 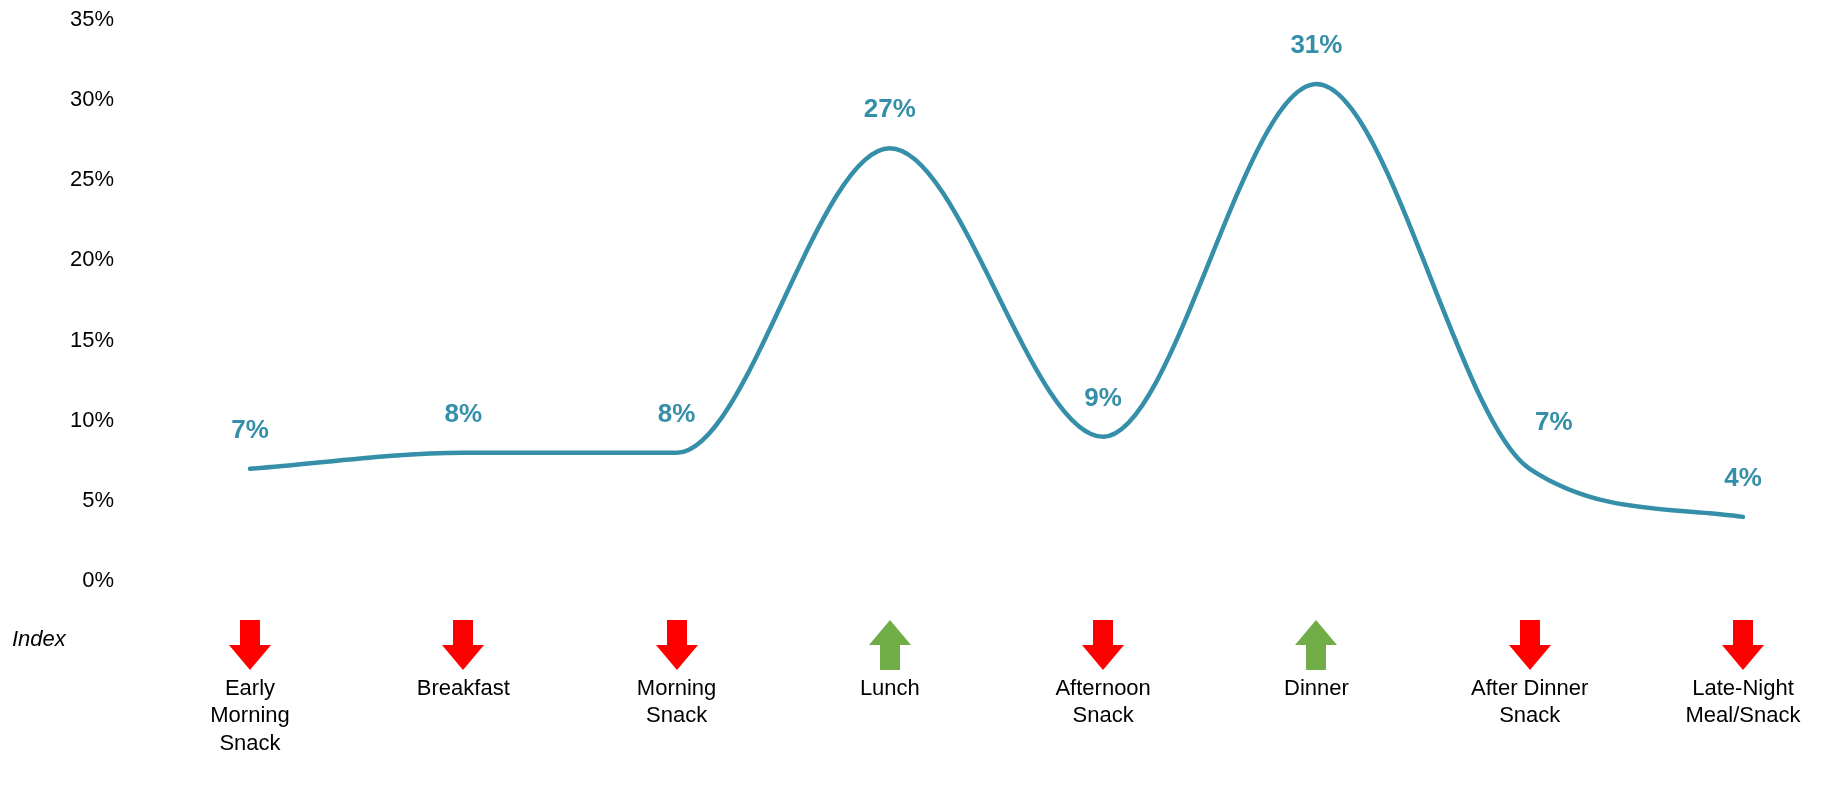 What do you see at coordinates (1743, 477) in the screenshot?
I see `data-label: 4%` at bounding box center [1743, 477].